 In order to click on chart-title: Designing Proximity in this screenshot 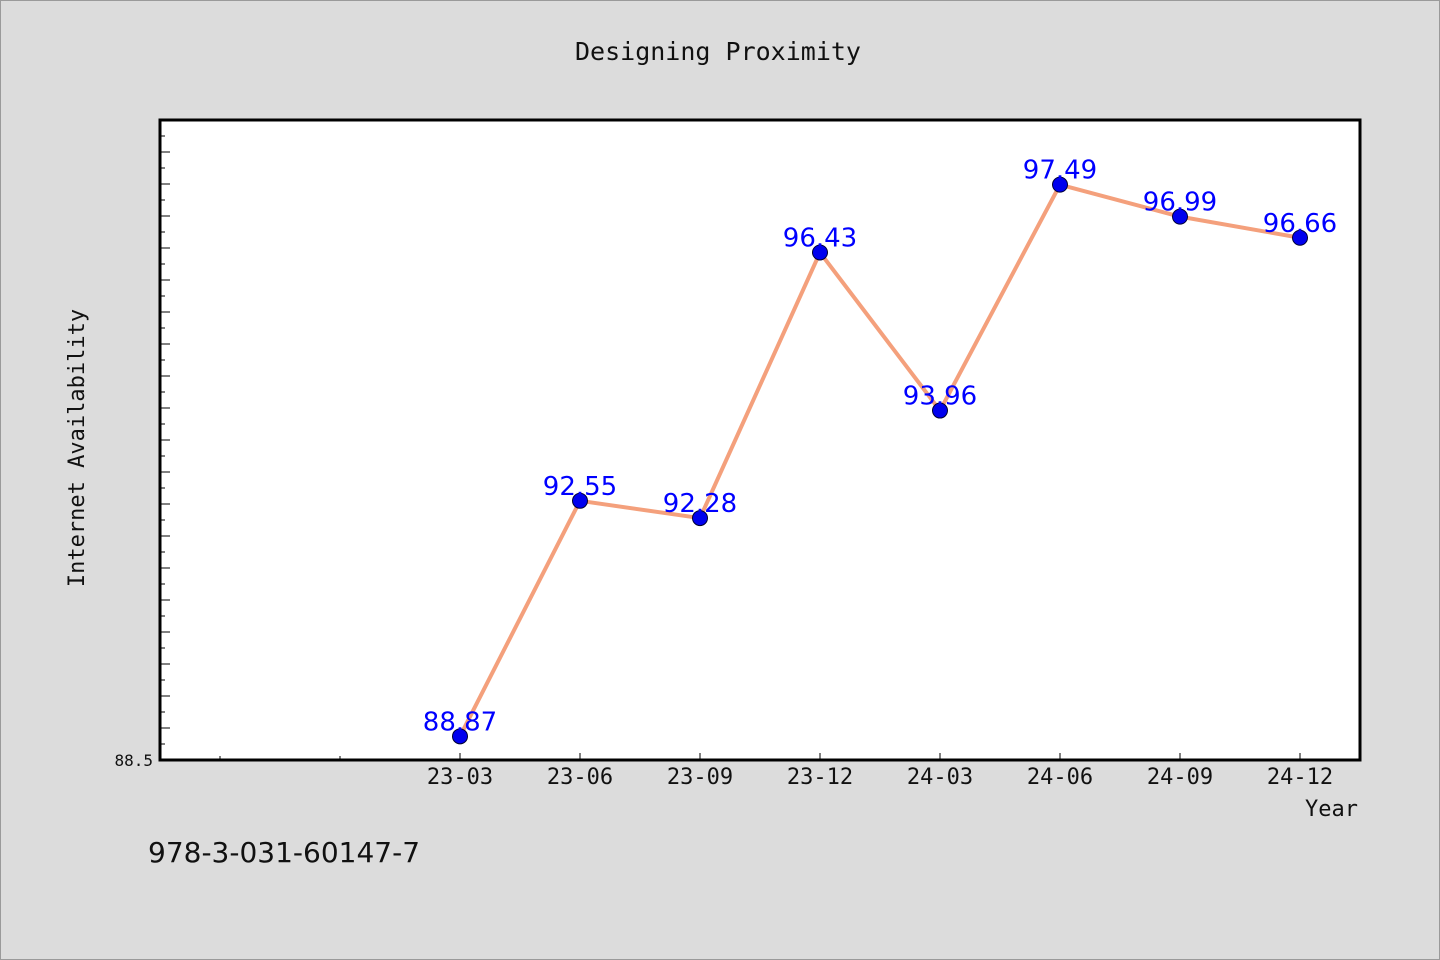, I will do `click(718, 51)`.